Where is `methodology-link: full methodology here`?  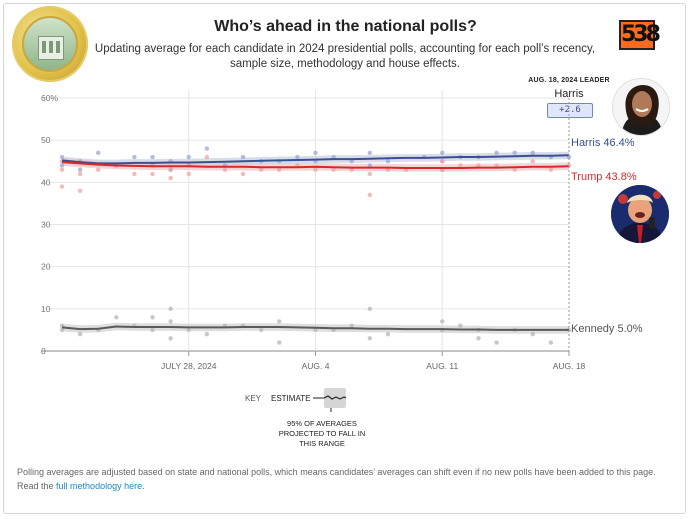
methodology-link: full methodology here is located at coordinates (99, 486).